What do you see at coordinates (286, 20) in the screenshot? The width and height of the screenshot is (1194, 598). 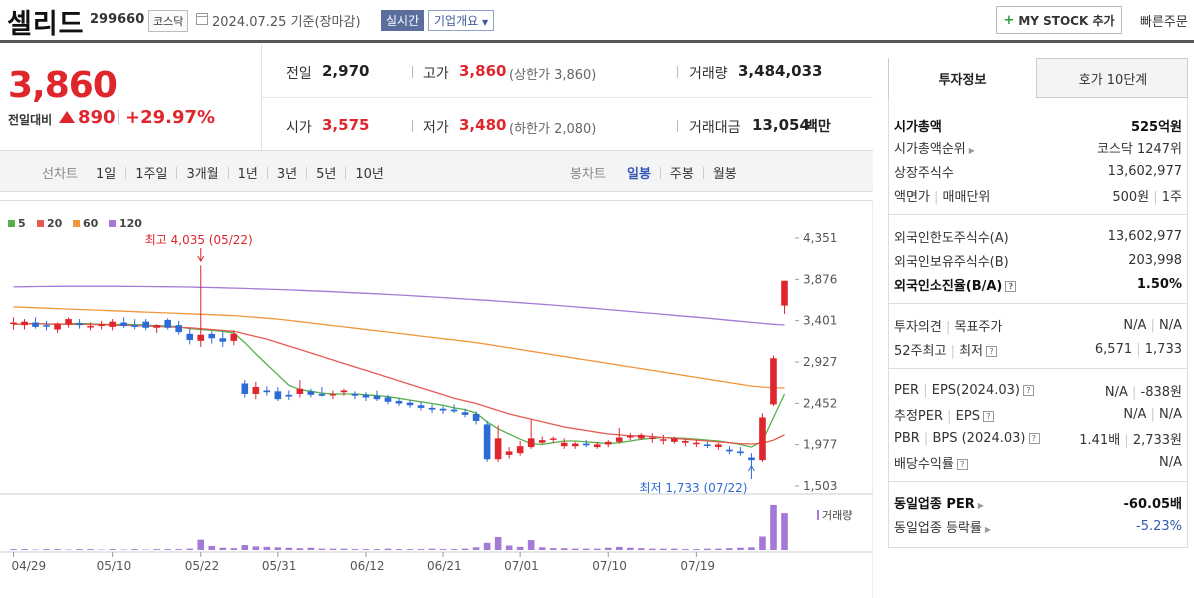 I see `date-text: 2024.07.25 기준(장마감)` at bounding box center [286, 20].